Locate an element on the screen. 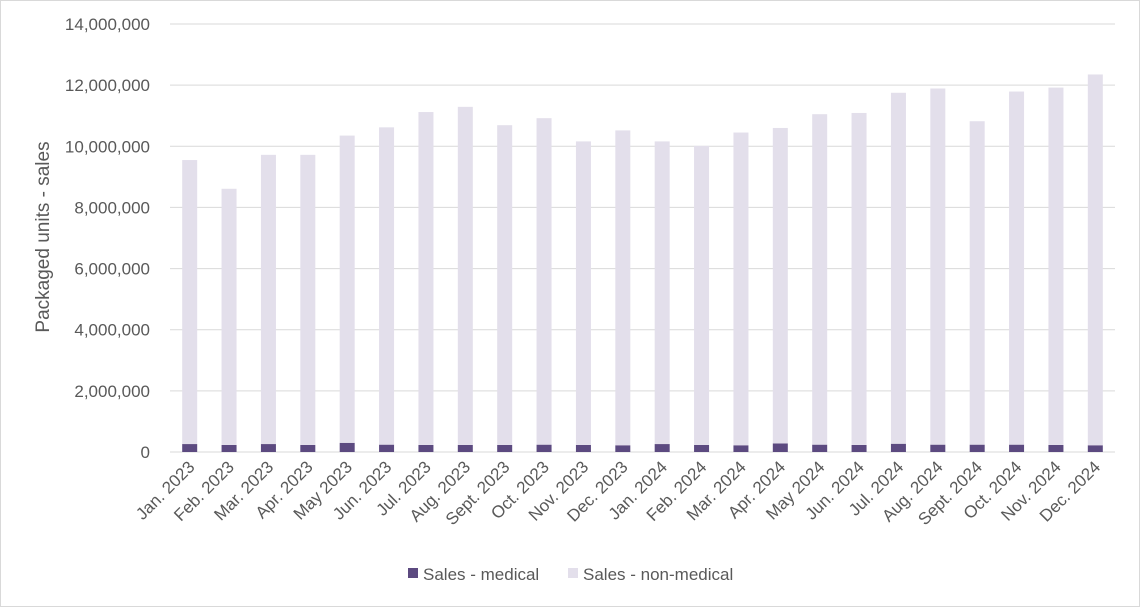  y-axis-label: Packaged units - sales is located at coordinates (43, 236).